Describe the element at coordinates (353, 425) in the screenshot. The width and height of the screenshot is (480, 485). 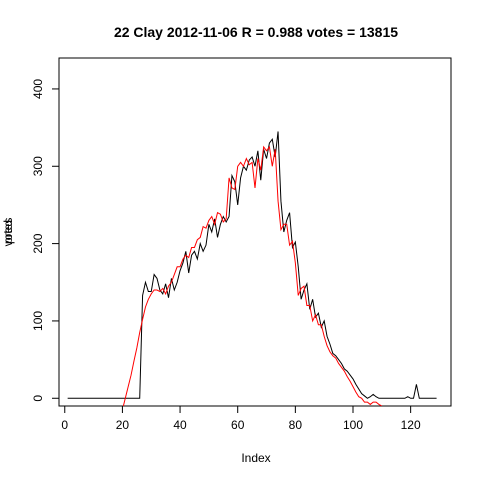
I see `x-tick-label: 100` at that location.